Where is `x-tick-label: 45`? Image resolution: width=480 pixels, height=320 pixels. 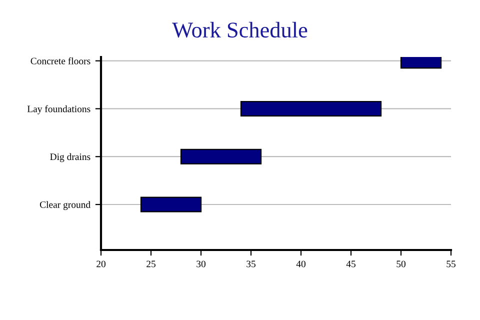 x-tick-label: 45 is located at coordinates (351, 264).